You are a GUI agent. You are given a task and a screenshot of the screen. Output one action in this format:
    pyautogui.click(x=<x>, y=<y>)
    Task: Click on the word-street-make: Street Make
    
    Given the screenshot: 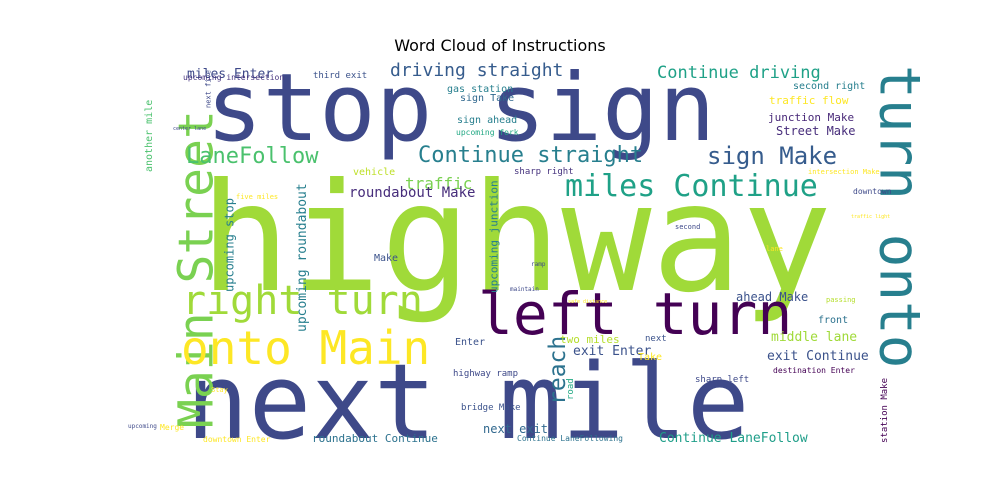 What is the action you would take?
    pyautogui.click(x=815, y=131)
    